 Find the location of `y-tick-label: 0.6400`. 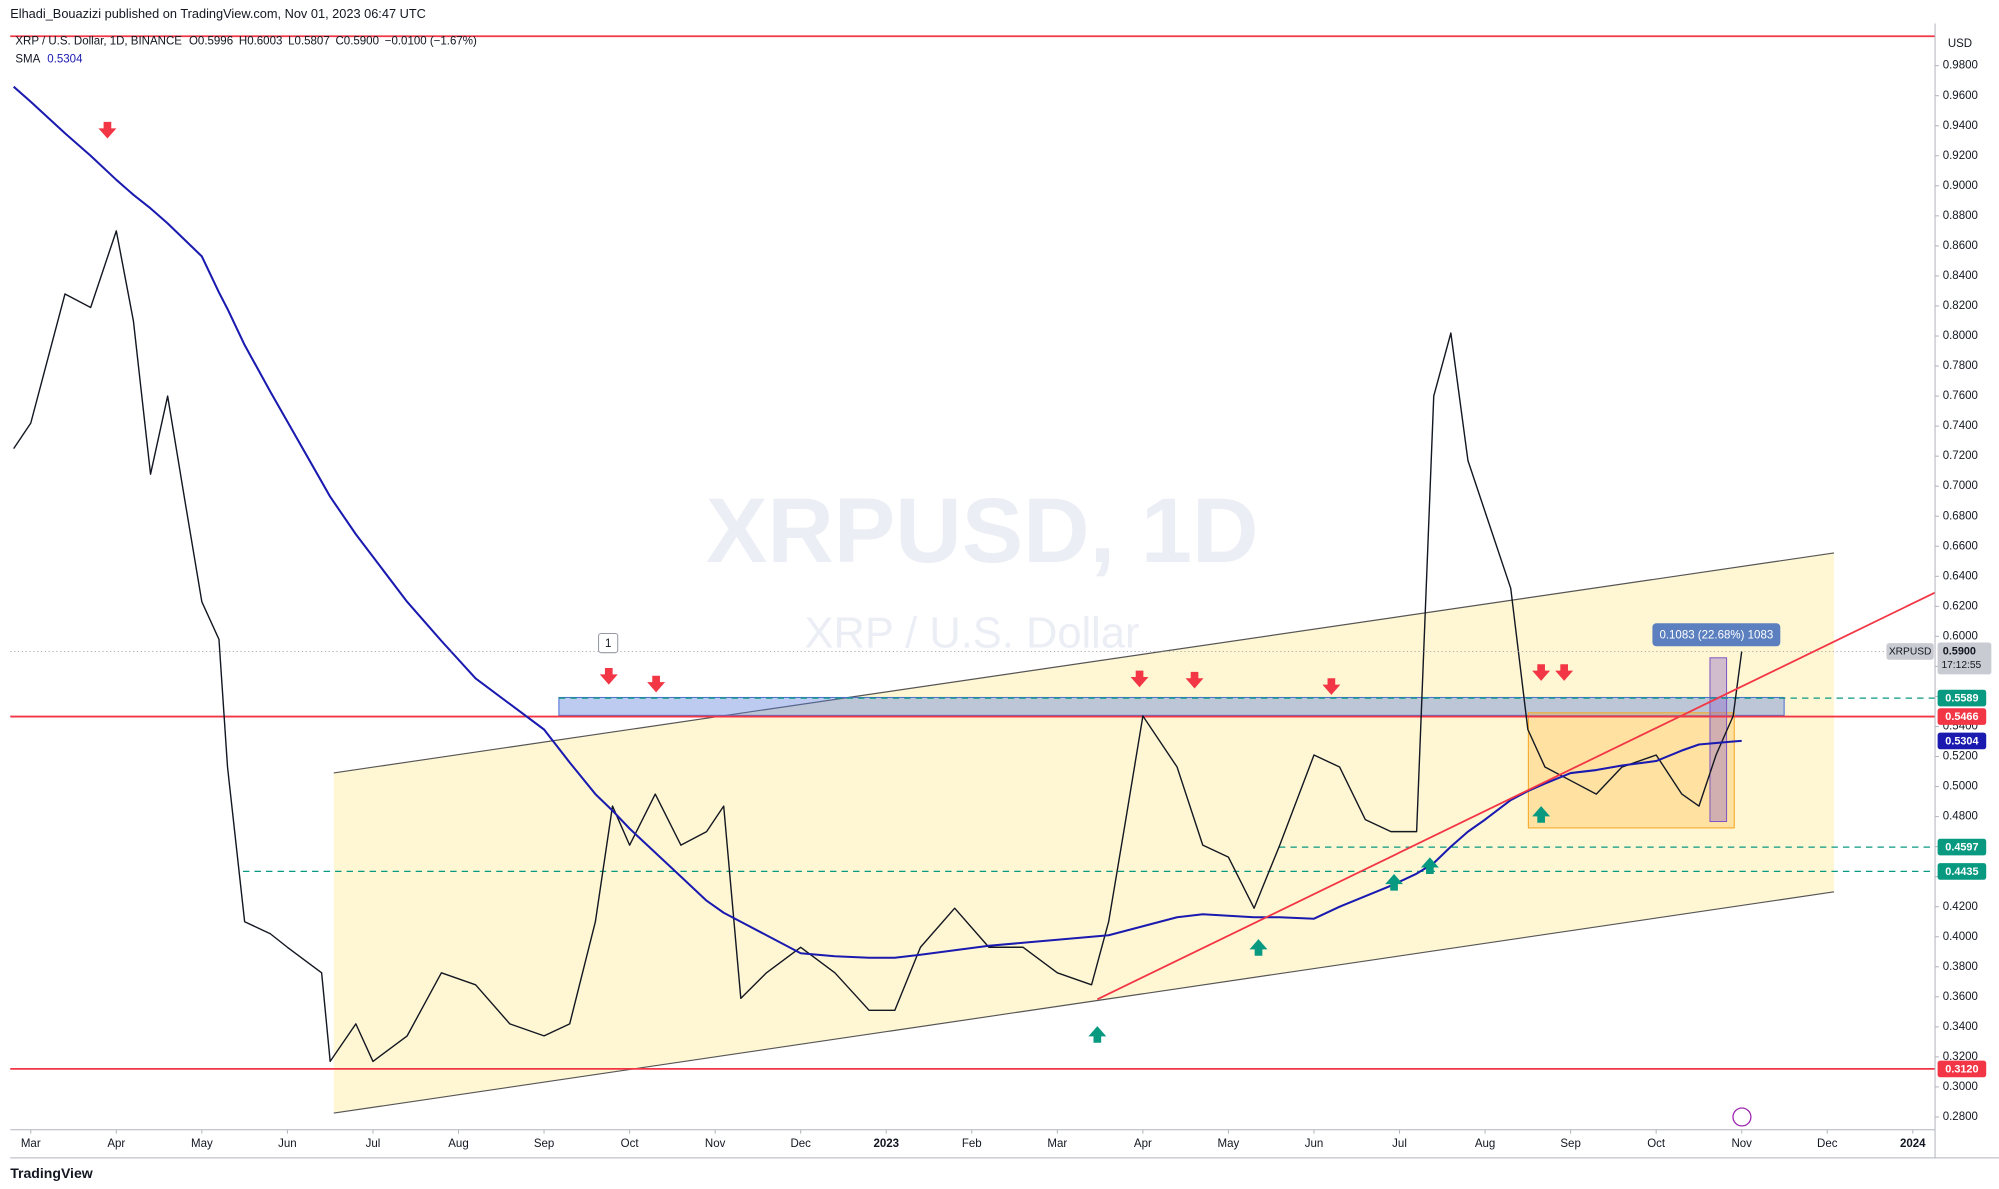

y-tick-label: 0.6400 is located at coordinates (1960, 576).